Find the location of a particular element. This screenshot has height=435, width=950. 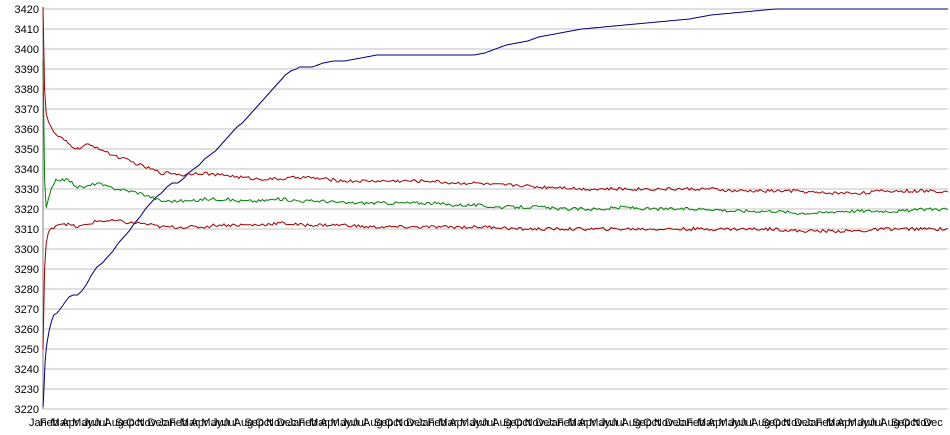

y-tick-label: 3320 is located at coordinates (27, 210).